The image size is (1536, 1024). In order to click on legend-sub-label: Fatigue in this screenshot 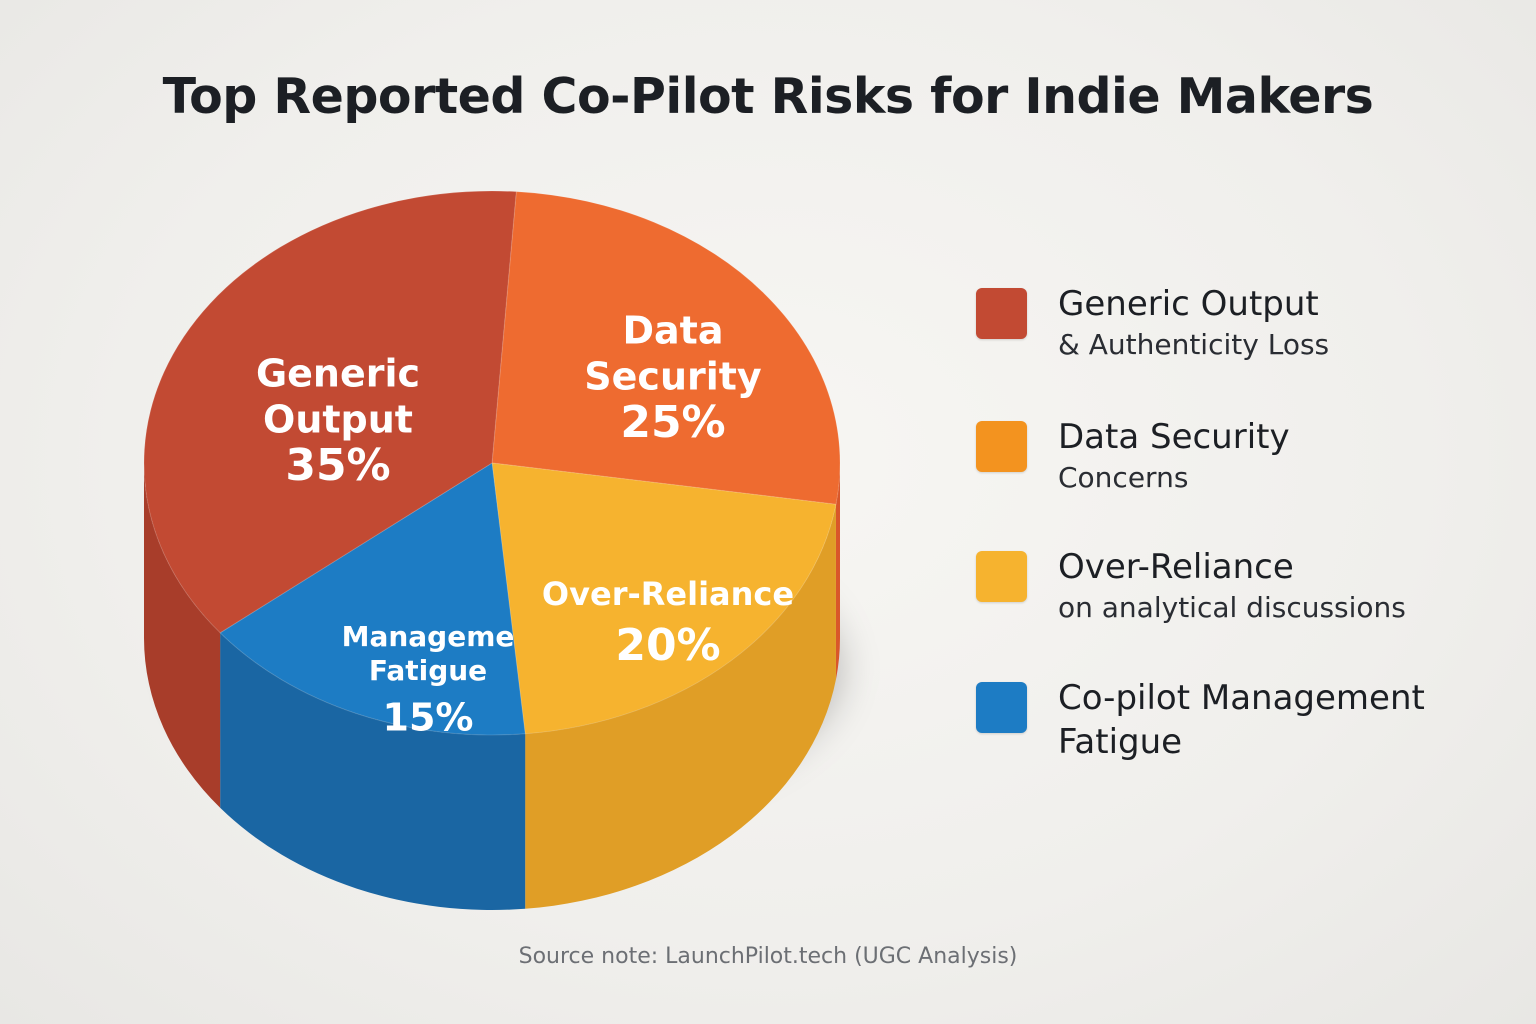, I will do `click(1120, 742)`.